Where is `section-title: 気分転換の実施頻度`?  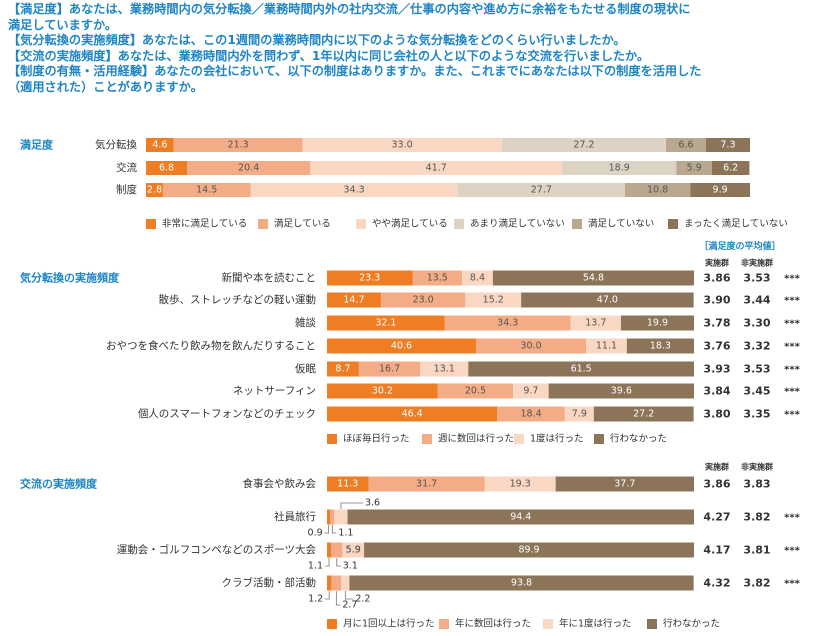
section-title: 気分転換の実施頻度 is located at coordinates (70, 278).